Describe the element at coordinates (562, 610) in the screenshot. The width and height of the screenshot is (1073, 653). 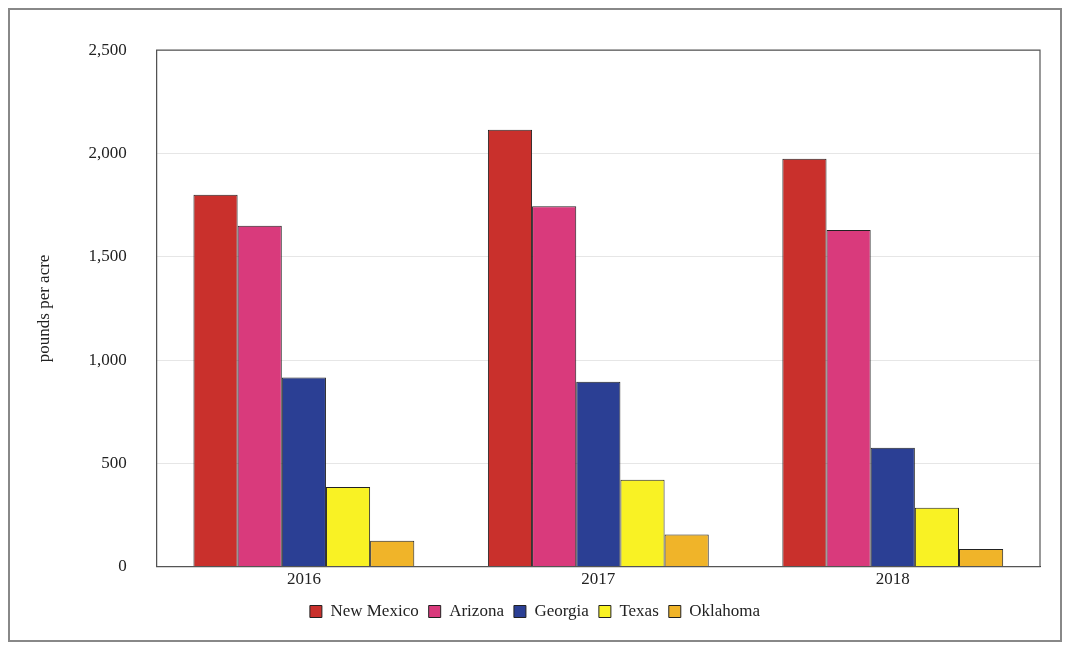
I see `legend-label: Georgia` at that location.